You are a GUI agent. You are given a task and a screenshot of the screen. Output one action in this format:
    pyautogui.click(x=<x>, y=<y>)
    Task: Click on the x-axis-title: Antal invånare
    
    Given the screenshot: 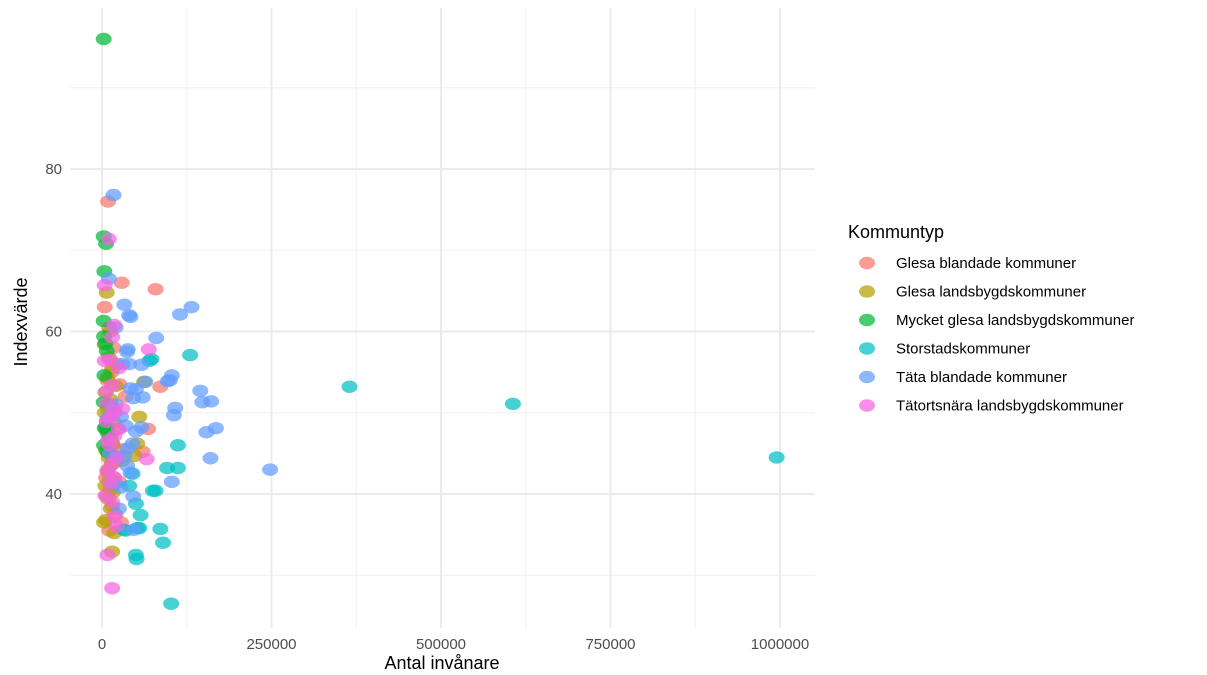 What is the action you would take?
    pyautogui.click(x=441, y=663)
    